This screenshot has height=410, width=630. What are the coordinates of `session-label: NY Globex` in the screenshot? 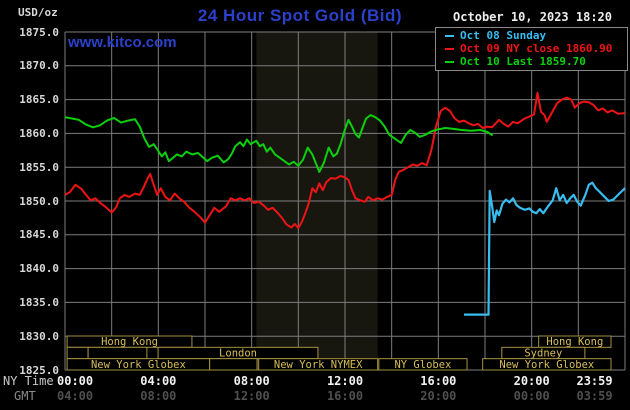 It's located at (422, 365).